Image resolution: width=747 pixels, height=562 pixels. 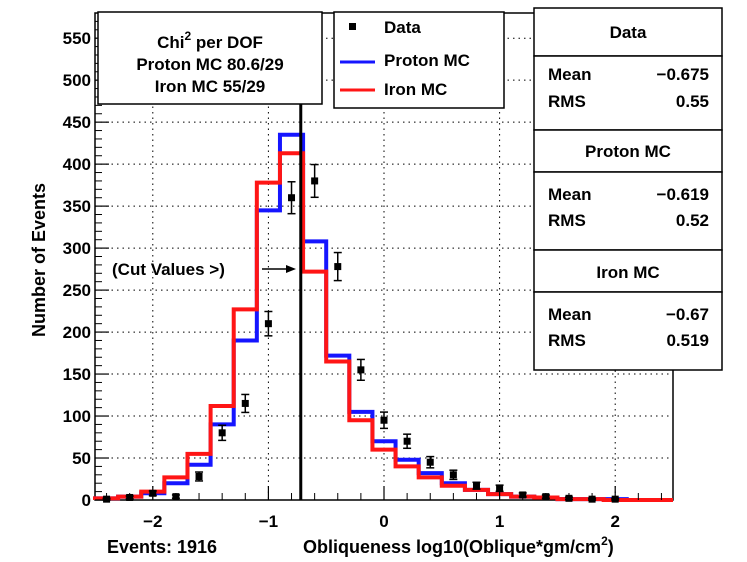 I want to click on legend-label-data: Data, so click(x=402, y=27).